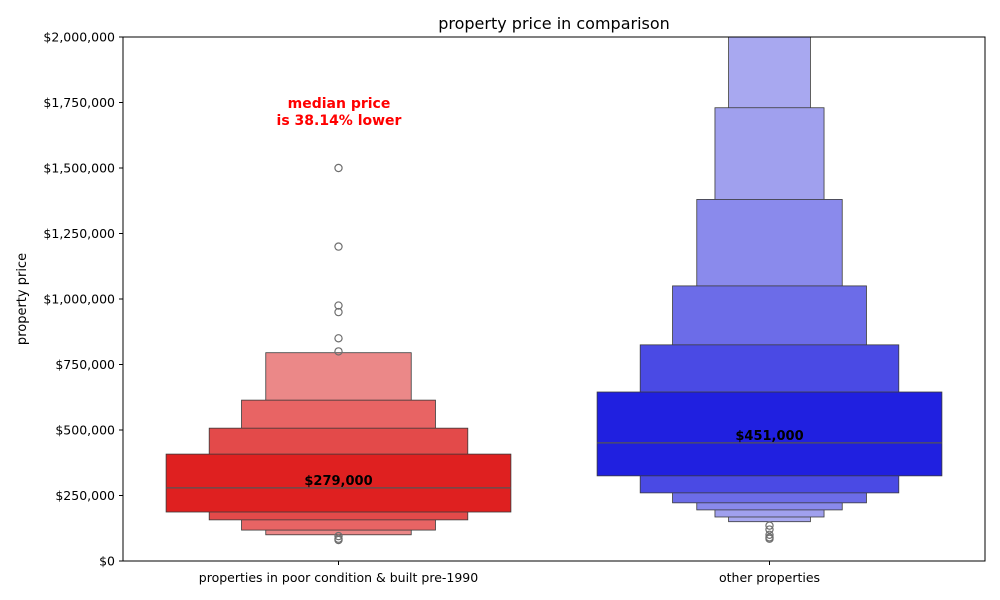 This screenshot has width=1000, height=600. Describe the element at coordinates (79, 299) in the screenshot. I see `y-tick-label: $1,000,000` at that location.